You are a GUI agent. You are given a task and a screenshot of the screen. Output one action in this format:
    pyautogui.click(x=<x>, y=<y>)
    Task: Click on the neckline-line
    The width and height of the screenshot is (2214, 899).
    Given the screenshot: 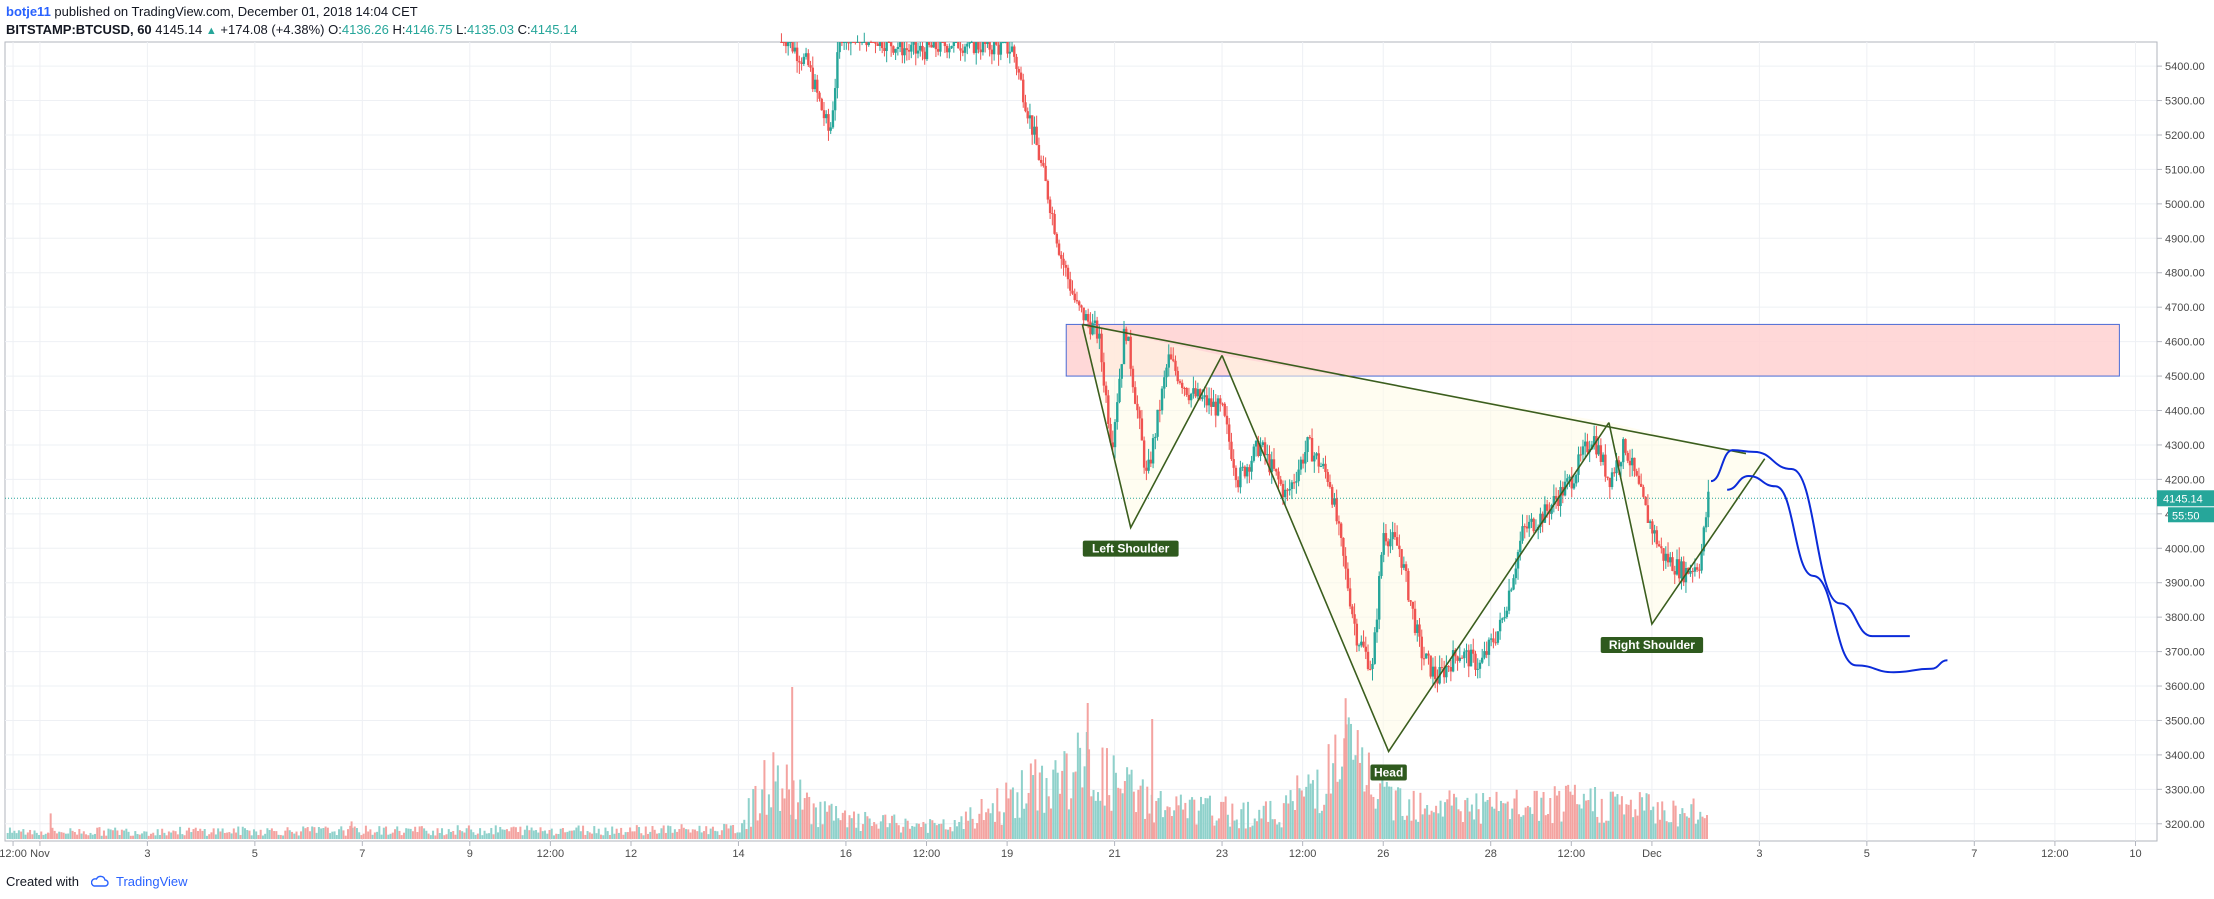 What is the action you would take?
    pyautogui.click(x=1414, y=389)
    